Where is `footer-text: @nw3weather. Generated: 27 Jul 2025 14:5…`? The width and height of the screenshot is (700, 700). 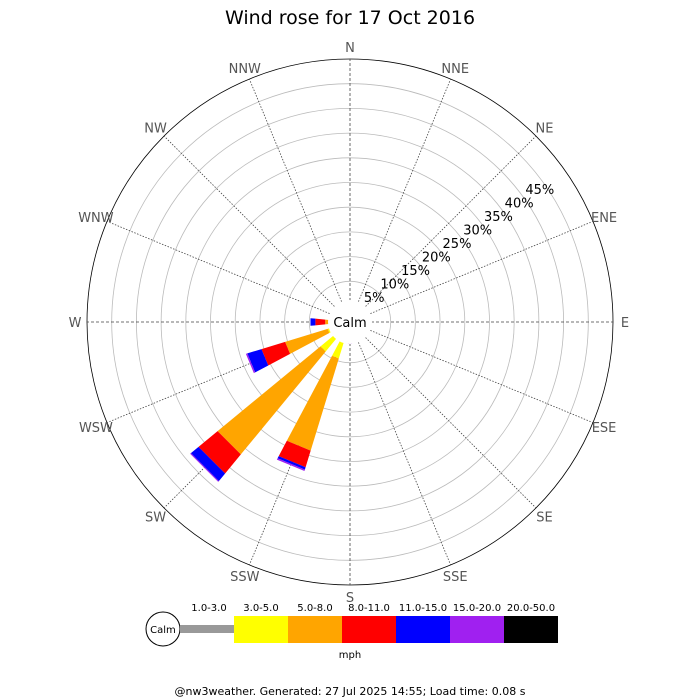 footer-text: @nw3weather. Generated: 27 Jul 2025 14:5… is located at coordinates (350, 691).